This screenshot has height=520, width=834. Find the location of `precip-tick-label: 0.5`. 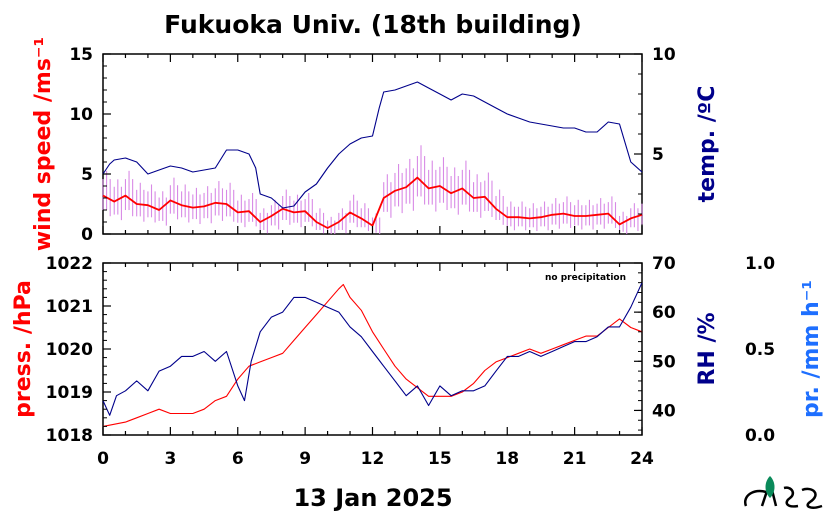

precip-tick-label: 0.5 is located at coordinates (760, 350).